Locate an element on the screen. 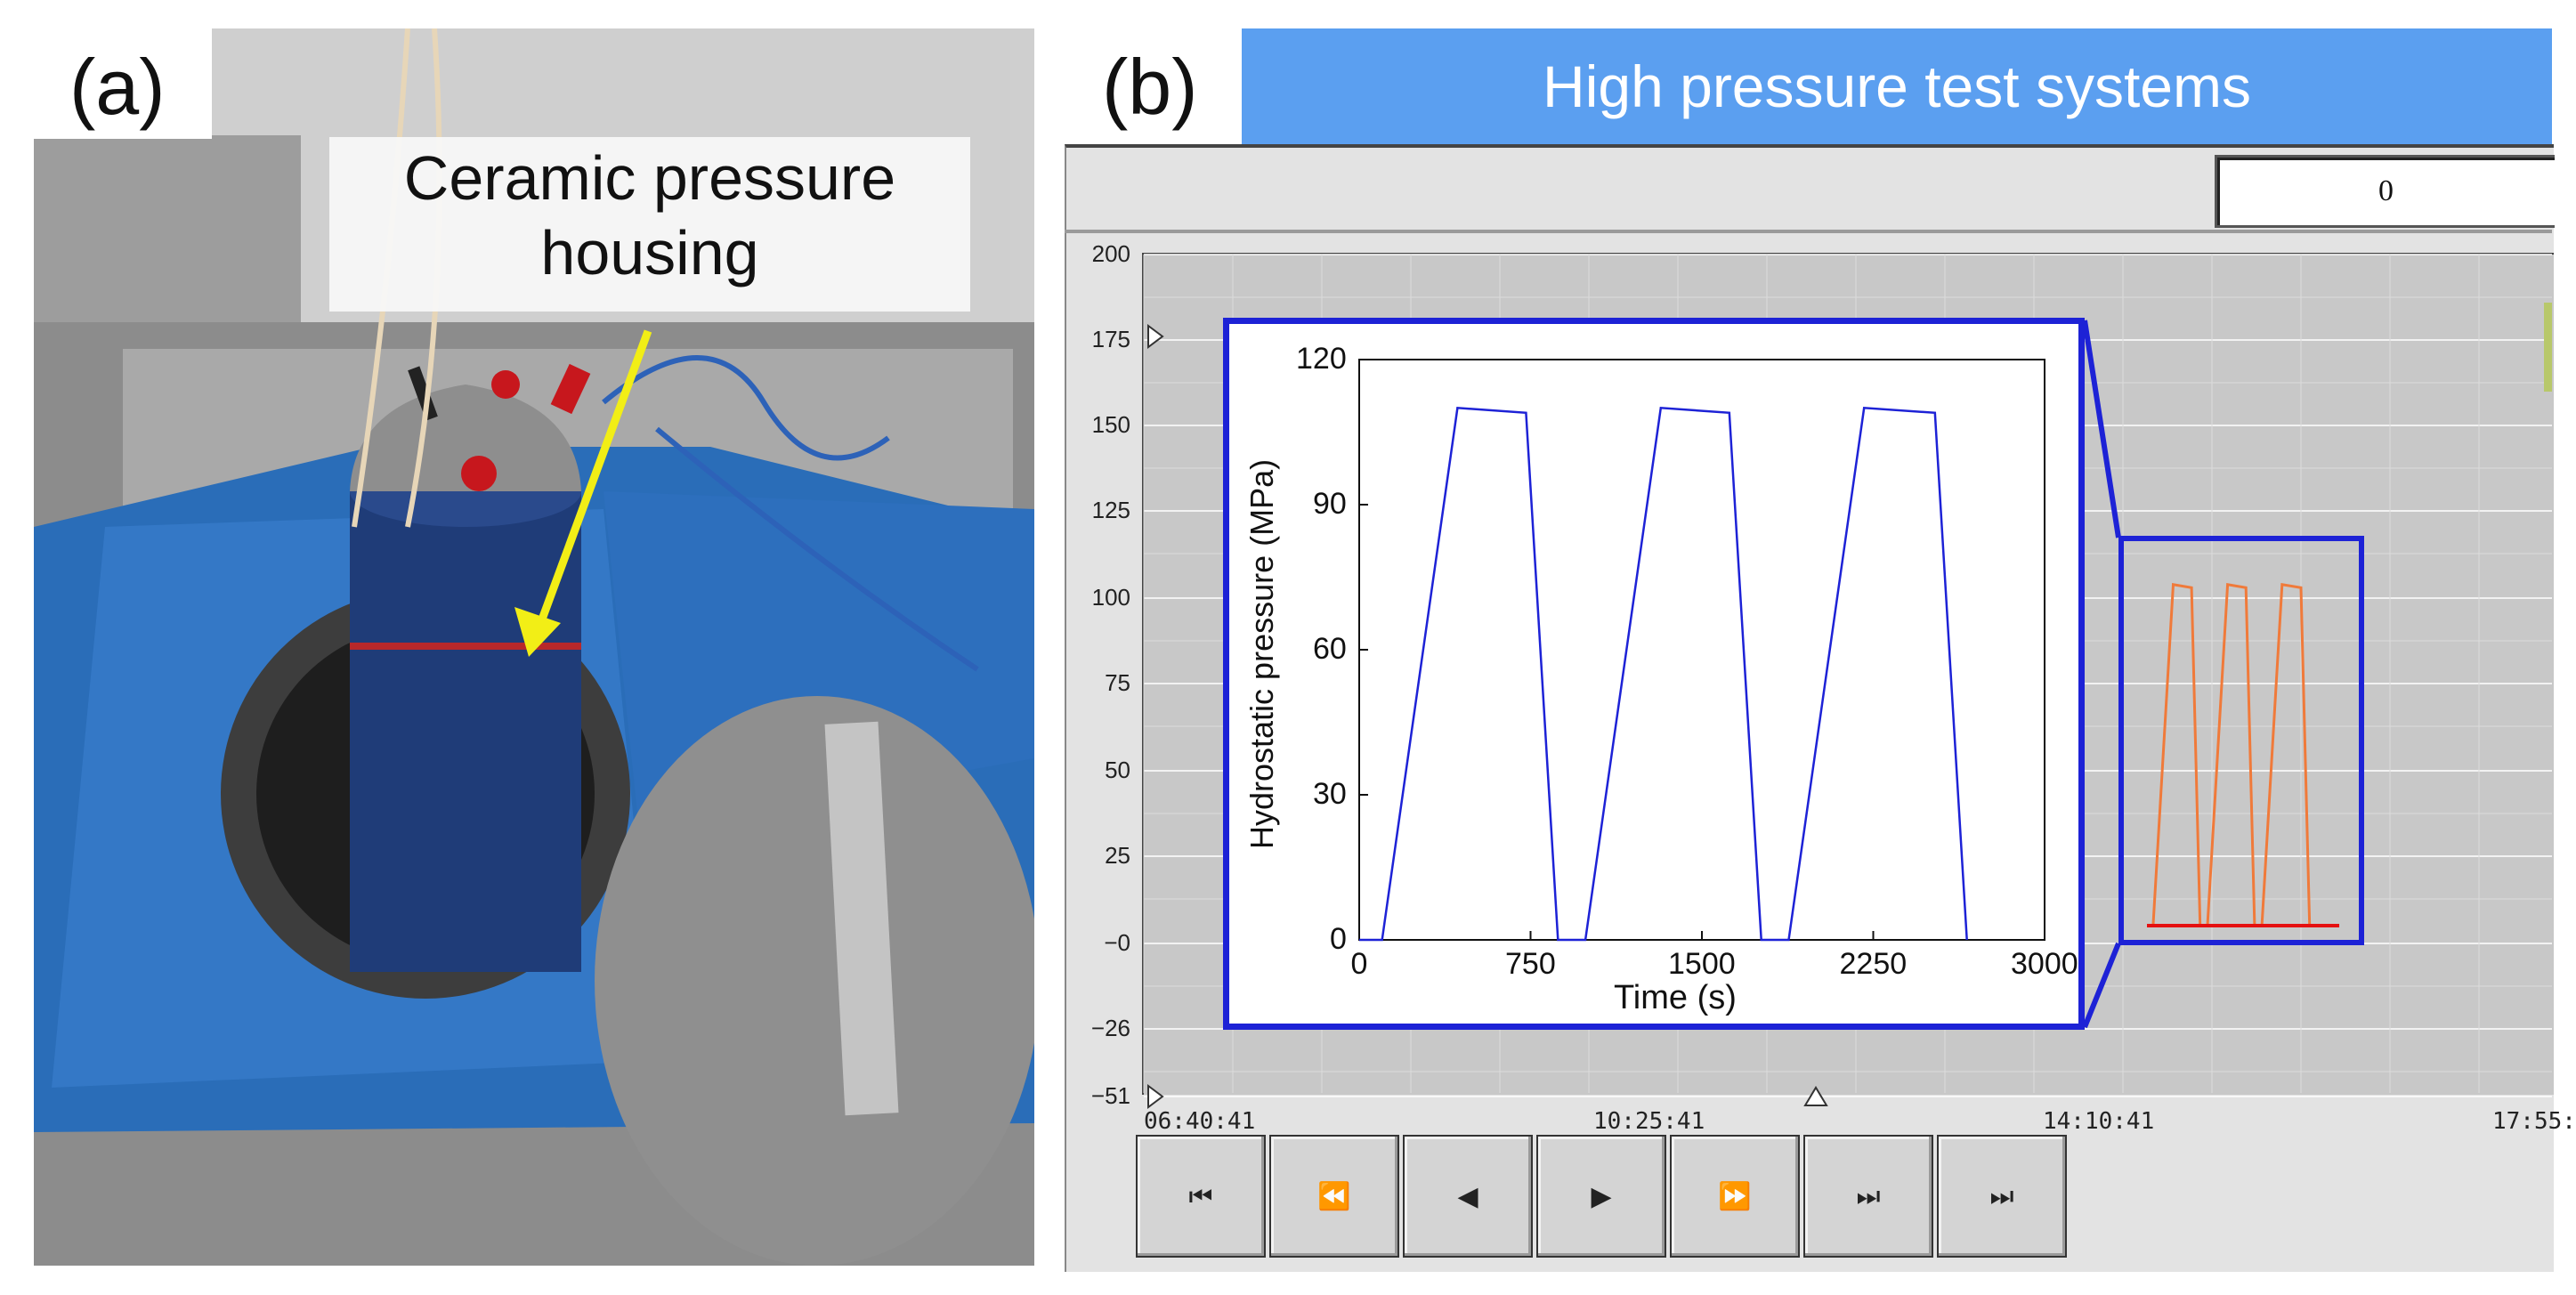  status-indicator is located at coordinates (2548, 347).